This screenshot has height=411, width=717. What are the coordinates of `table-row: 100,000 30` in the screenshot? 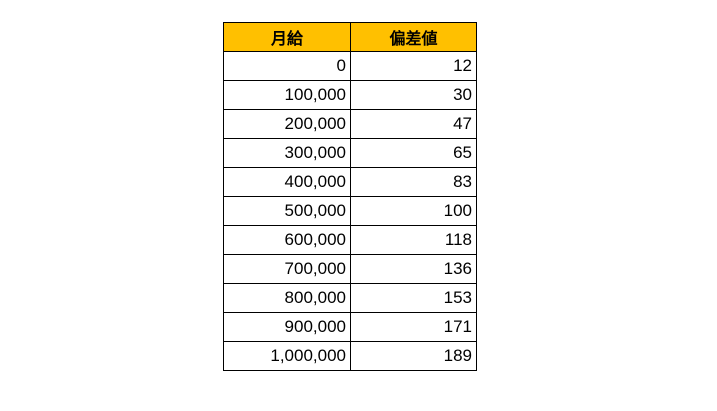 It's located at (350, 95).